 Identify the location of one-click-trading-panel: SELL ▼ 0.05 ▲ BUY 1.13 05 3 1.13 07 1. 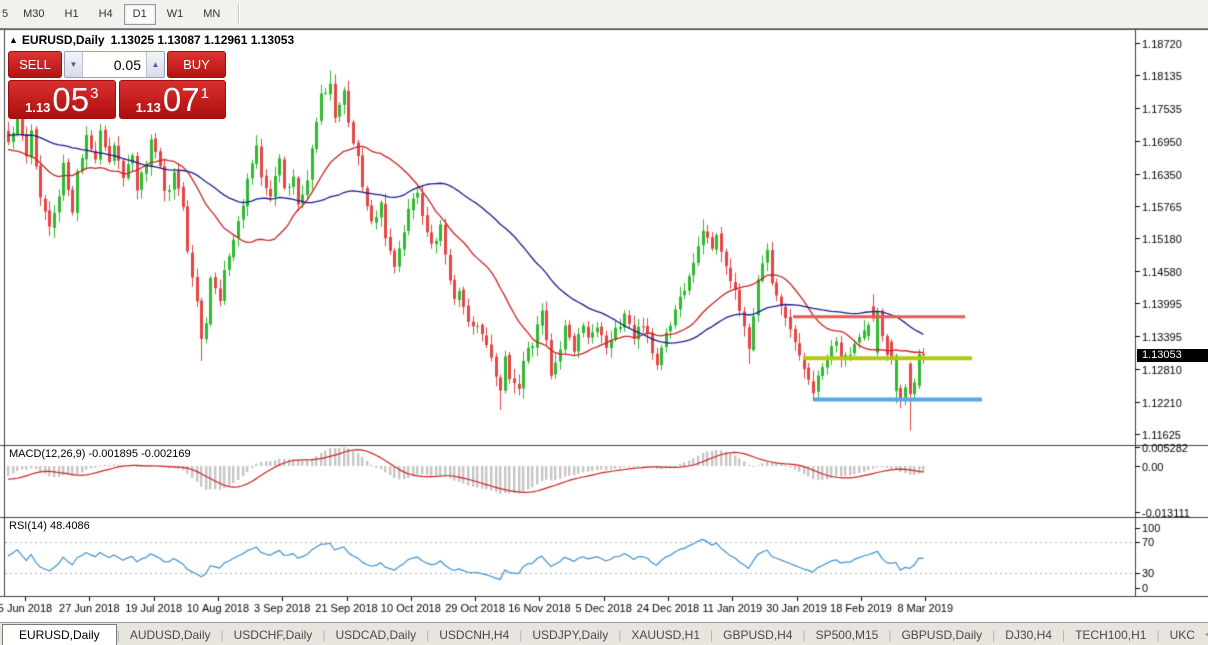
(117, 85).